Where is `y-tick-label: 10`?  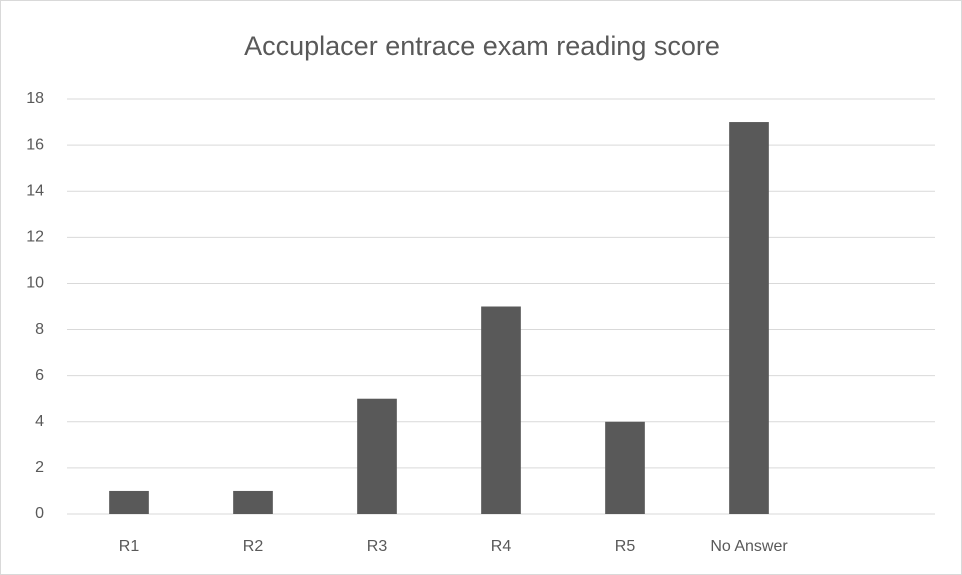 y-tick-label: 10 is located at coordinates (35, 283).